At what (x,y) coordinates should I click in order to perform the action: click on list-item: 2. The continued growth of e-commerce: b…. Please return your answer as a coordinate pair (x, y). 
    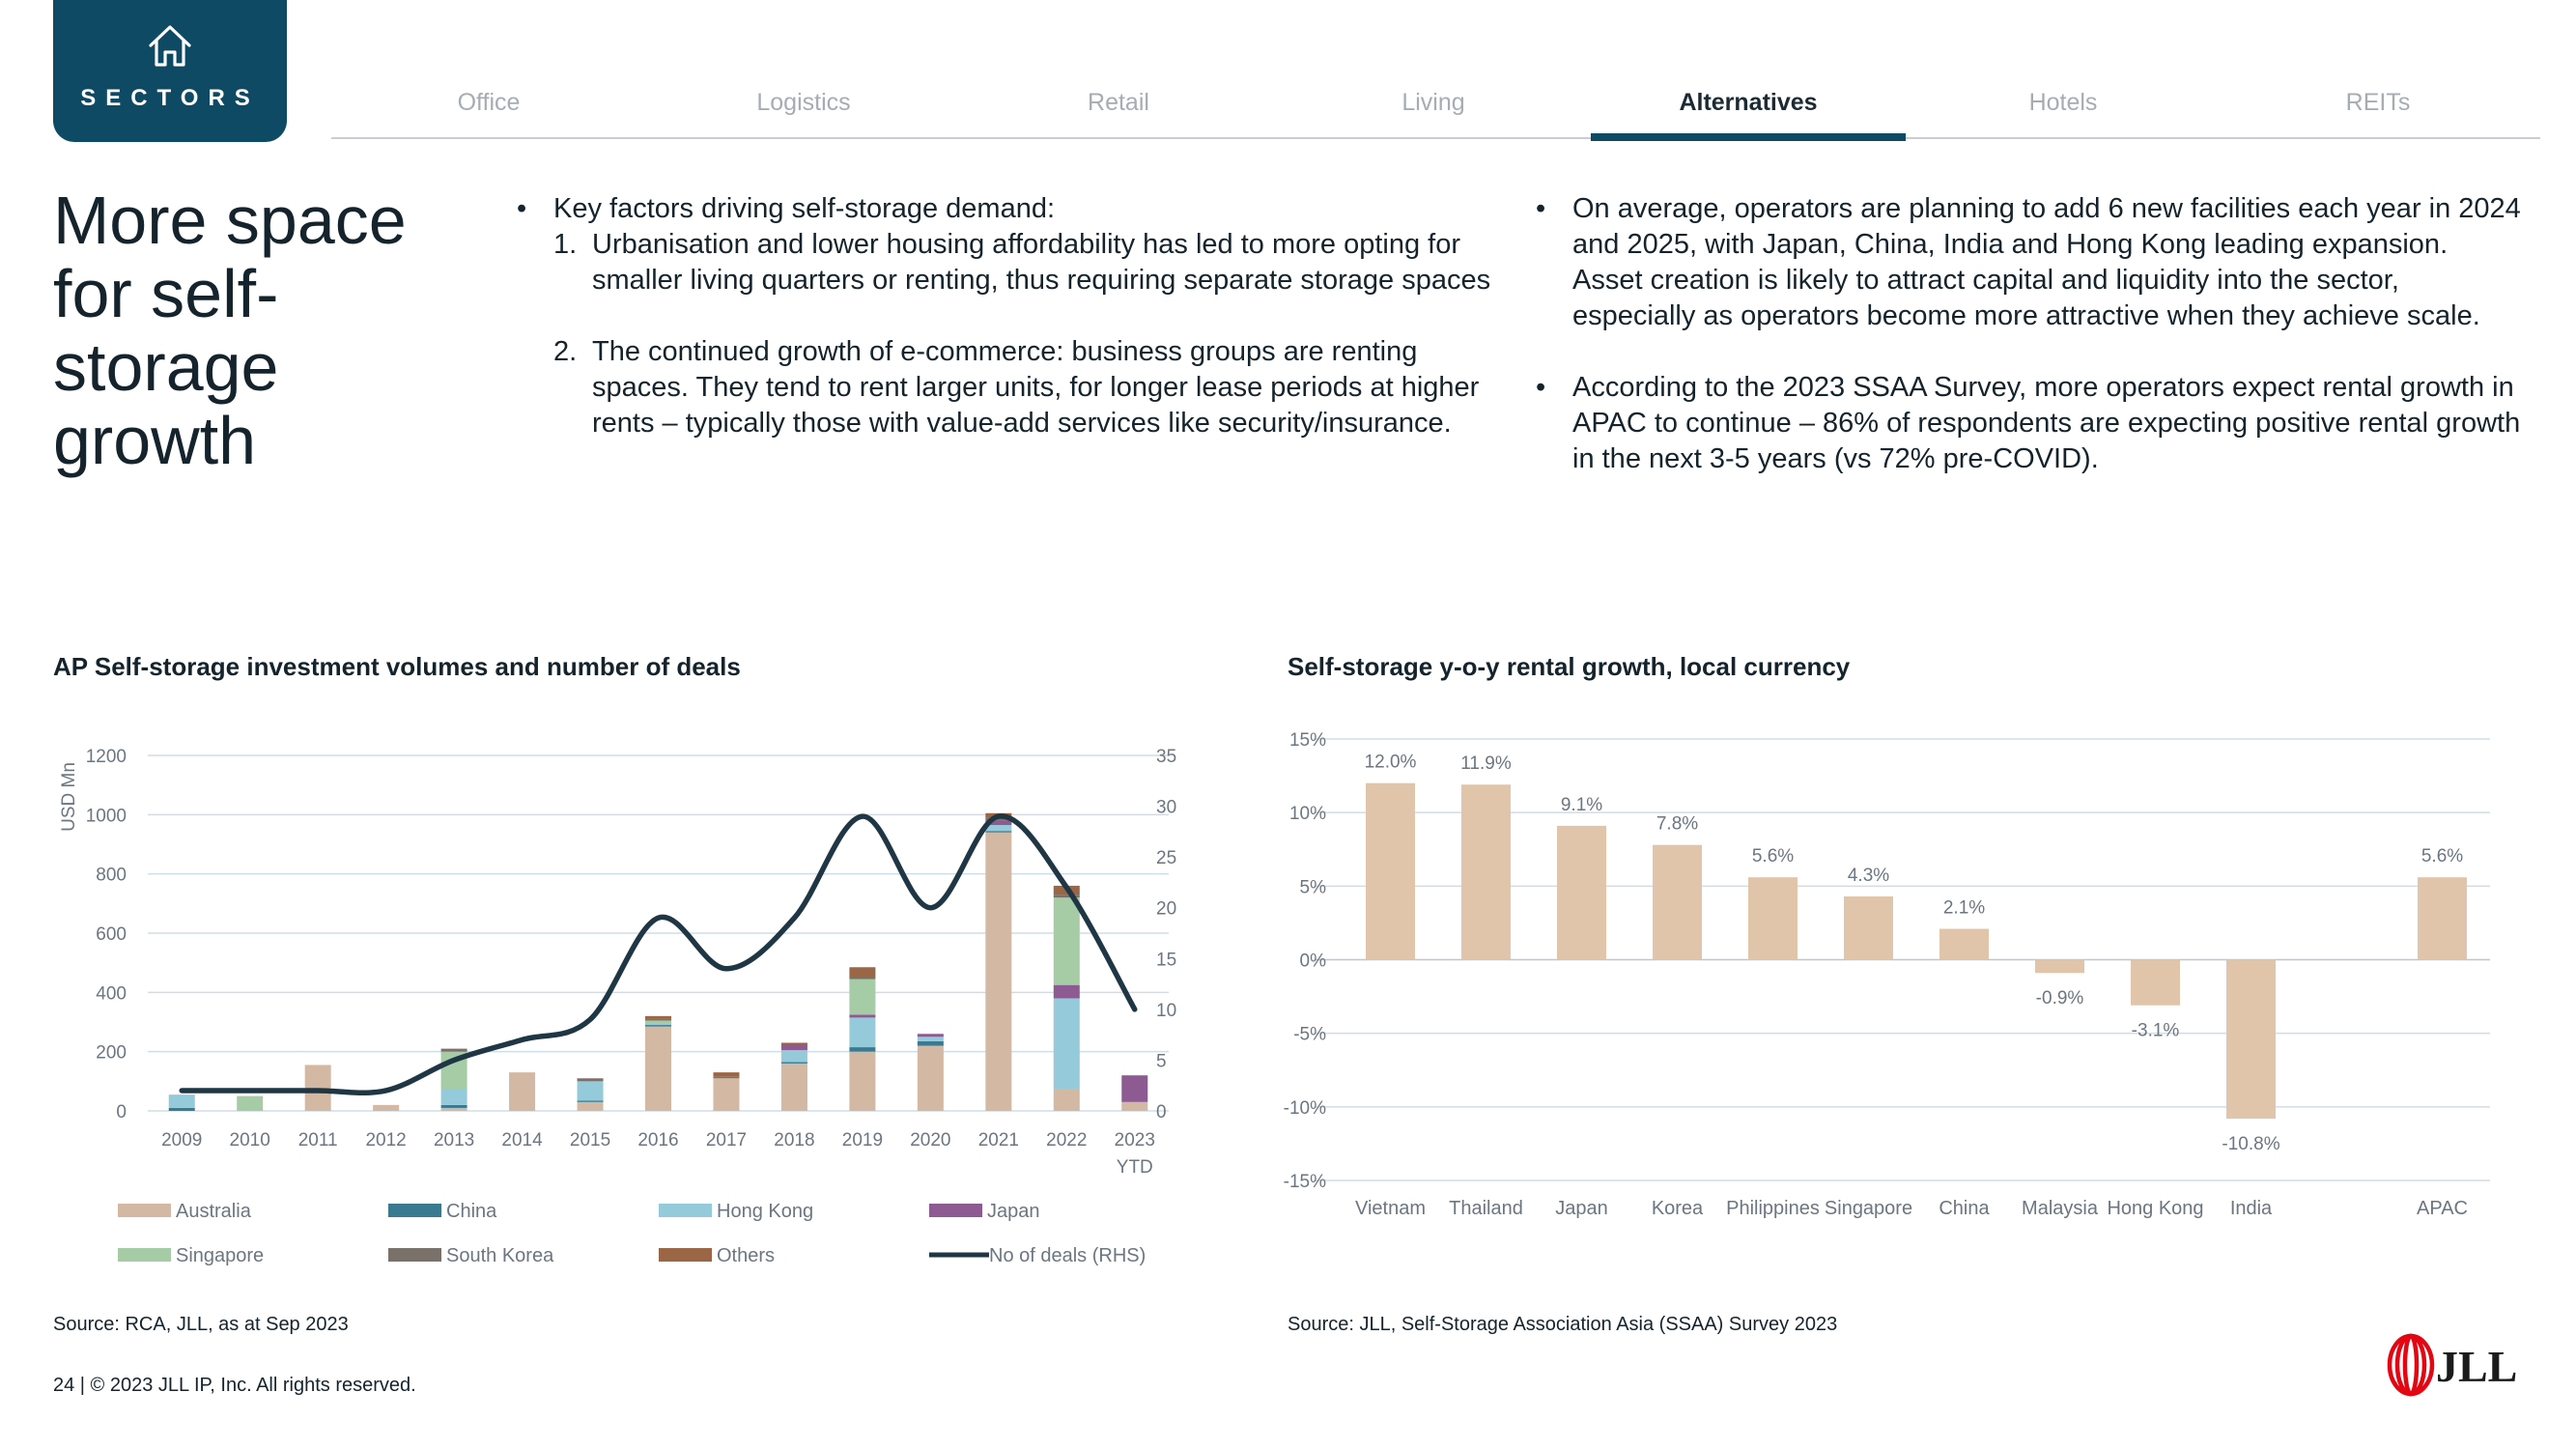
    Looking at the image, I should click on (1032, 387).